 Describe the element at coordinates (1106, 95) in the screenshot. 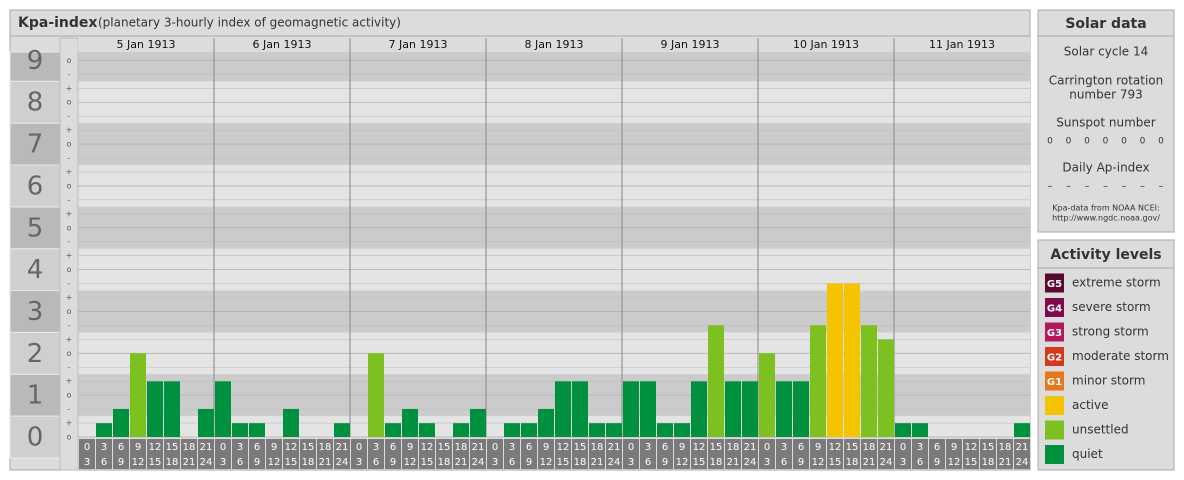

I see `carrington: number 793` at that location.